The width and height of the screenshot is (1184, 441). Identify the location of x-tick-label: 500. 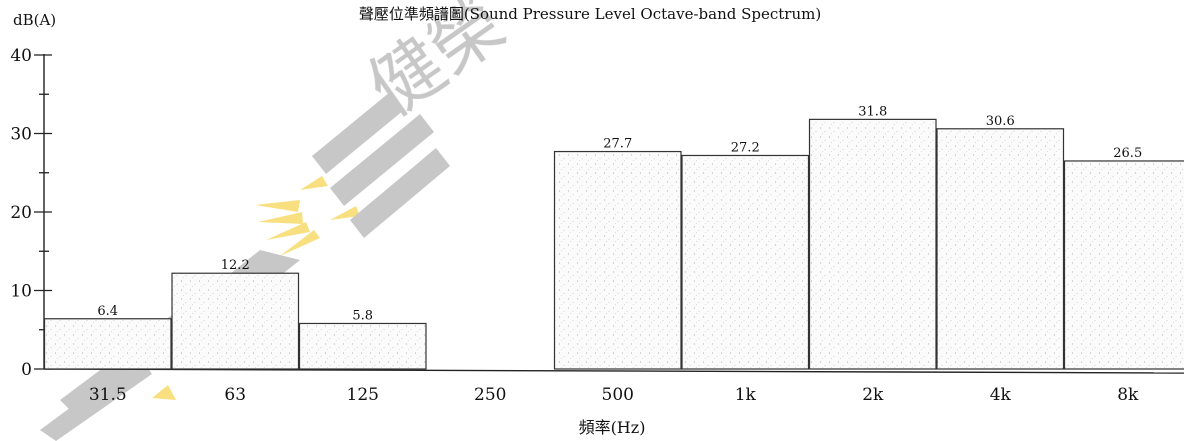
(618, 395).